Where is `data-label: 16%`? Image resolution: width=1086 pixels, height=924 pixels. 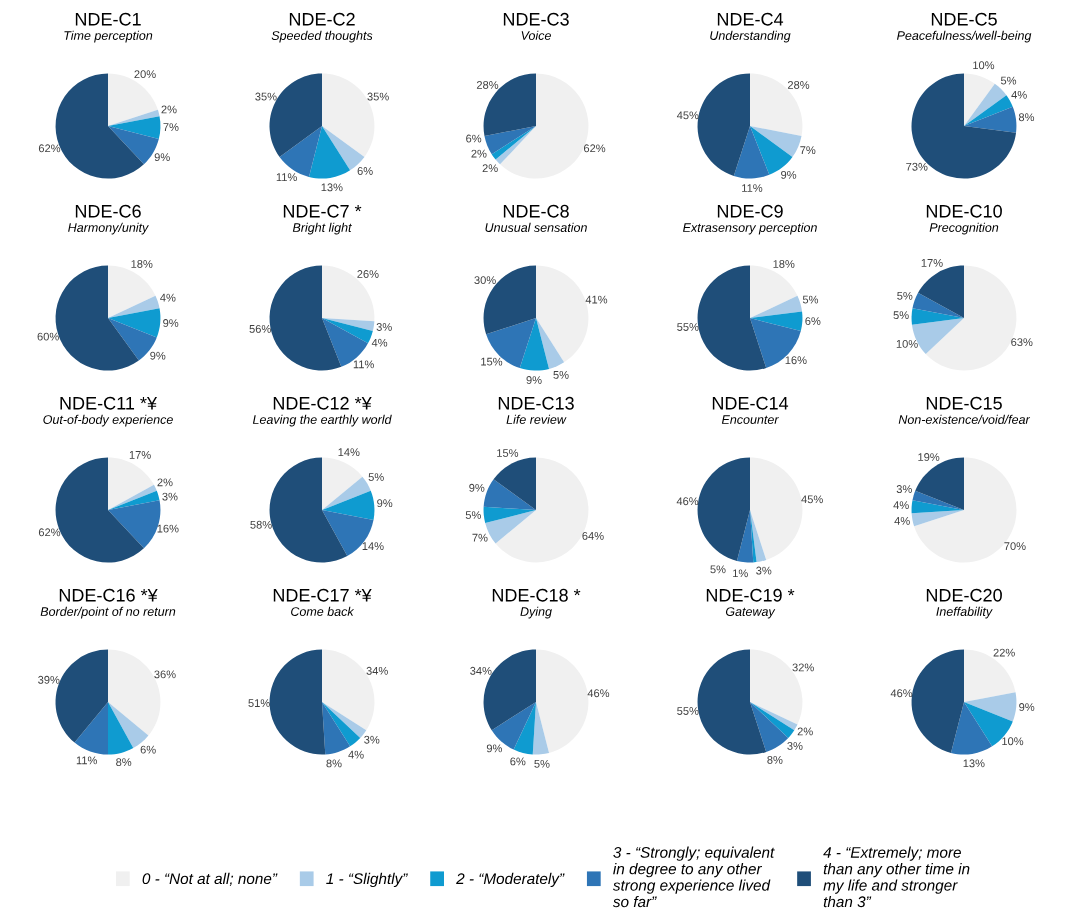
data-label: 16% is located at coordinates (796, 360).